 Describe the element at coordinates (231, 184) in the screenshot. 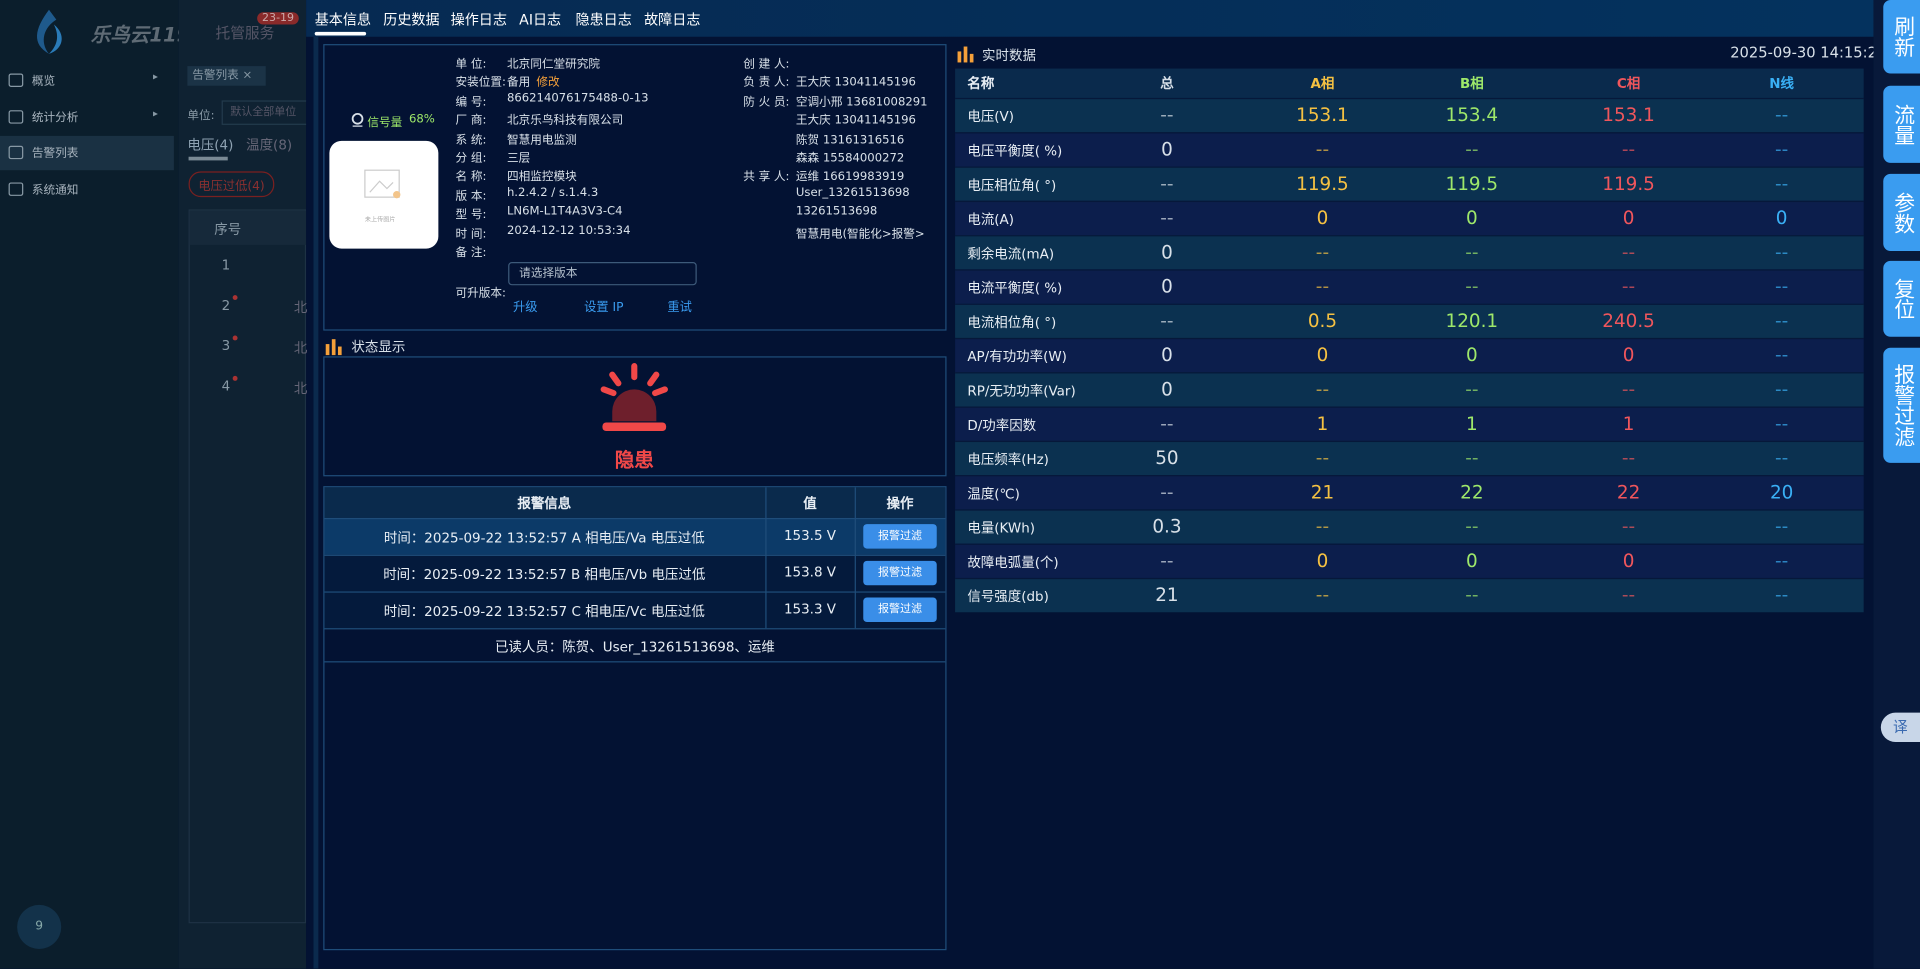

I see `chip: 电压过低(4)` at that location.